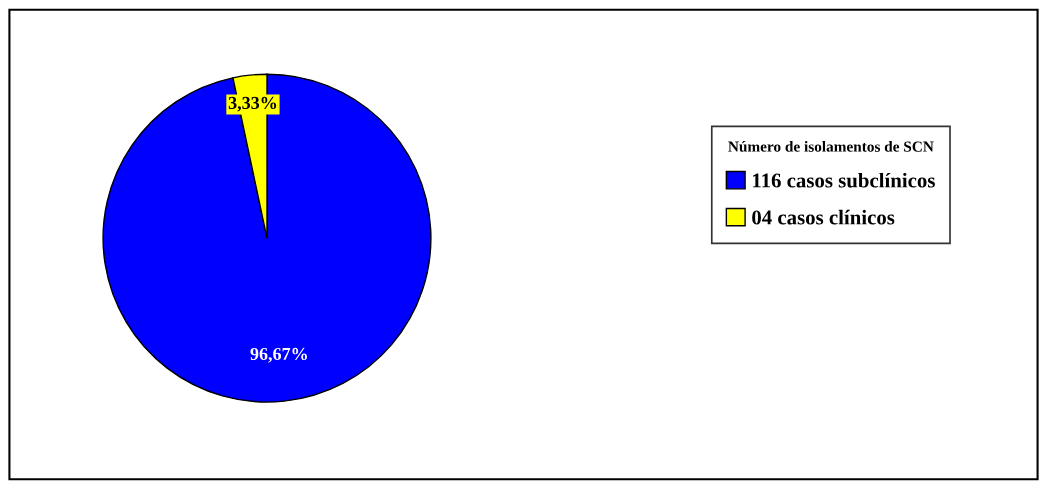  What do you see at coordinates (844, 180) in the screenshot?
I see `legend-label: 116 casos subclínicos` at bounding box center [844, 180].